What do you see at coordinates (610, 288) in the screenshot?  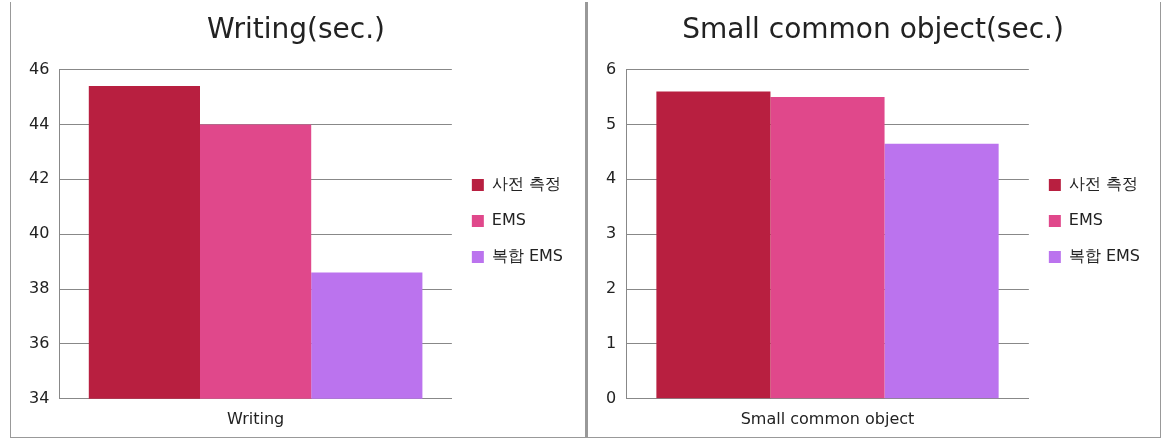 I see `y-tick-label: 2` at bounding box center [610, 288].